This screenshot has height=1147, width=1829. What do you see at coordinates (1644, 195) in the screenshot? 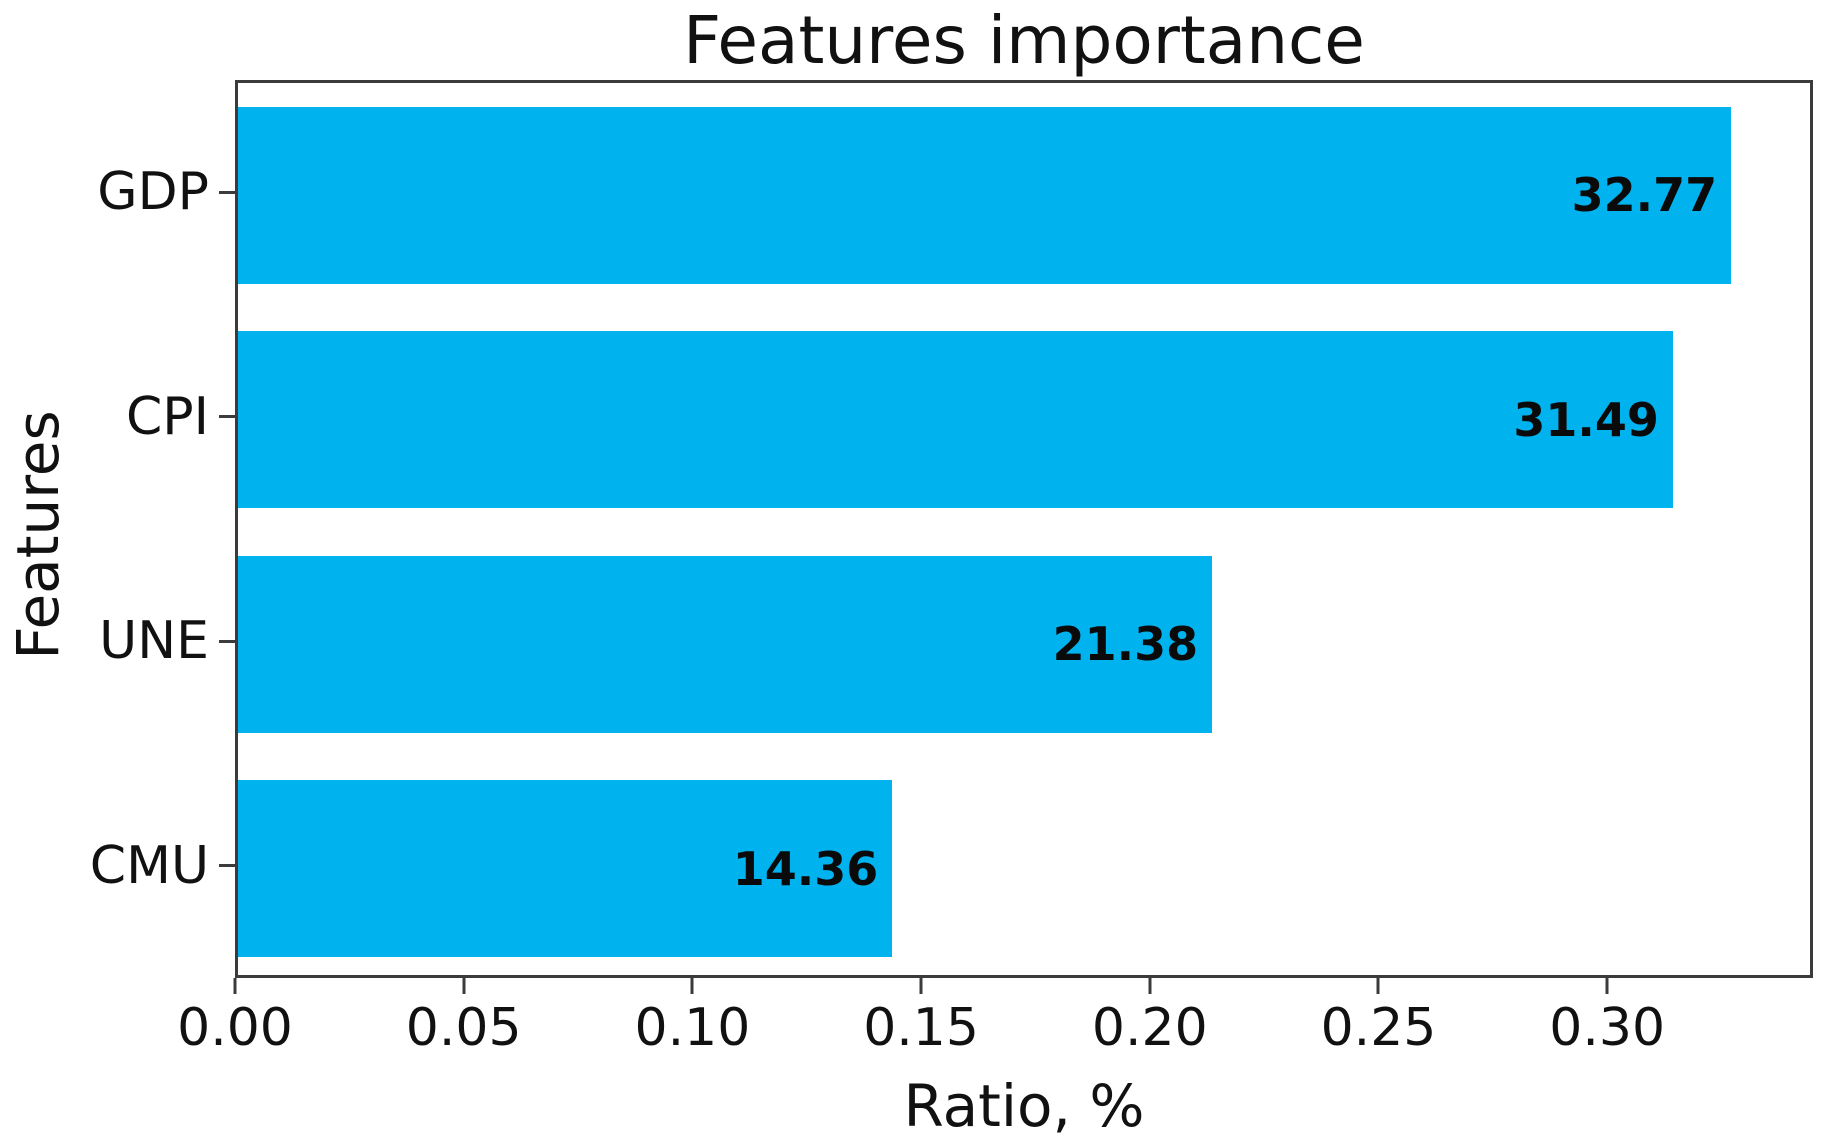
I see `bar-value-label-gdp: 32.77` at bounding box center [1644, 195].